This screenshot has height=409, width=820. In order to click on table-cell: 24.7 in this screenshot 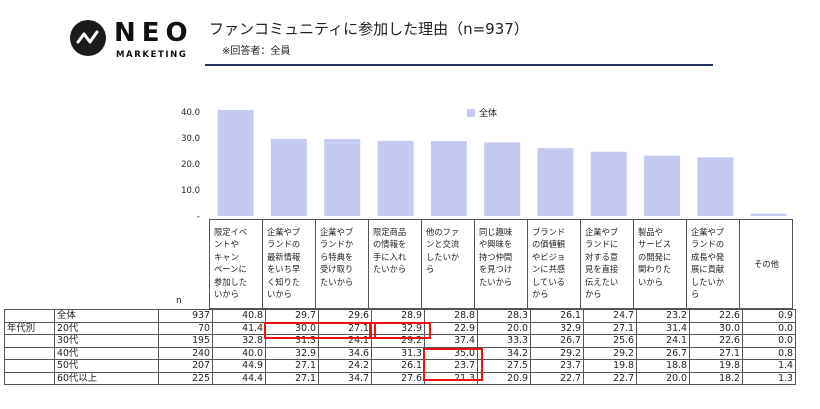, I will do `click(610, 316)`.